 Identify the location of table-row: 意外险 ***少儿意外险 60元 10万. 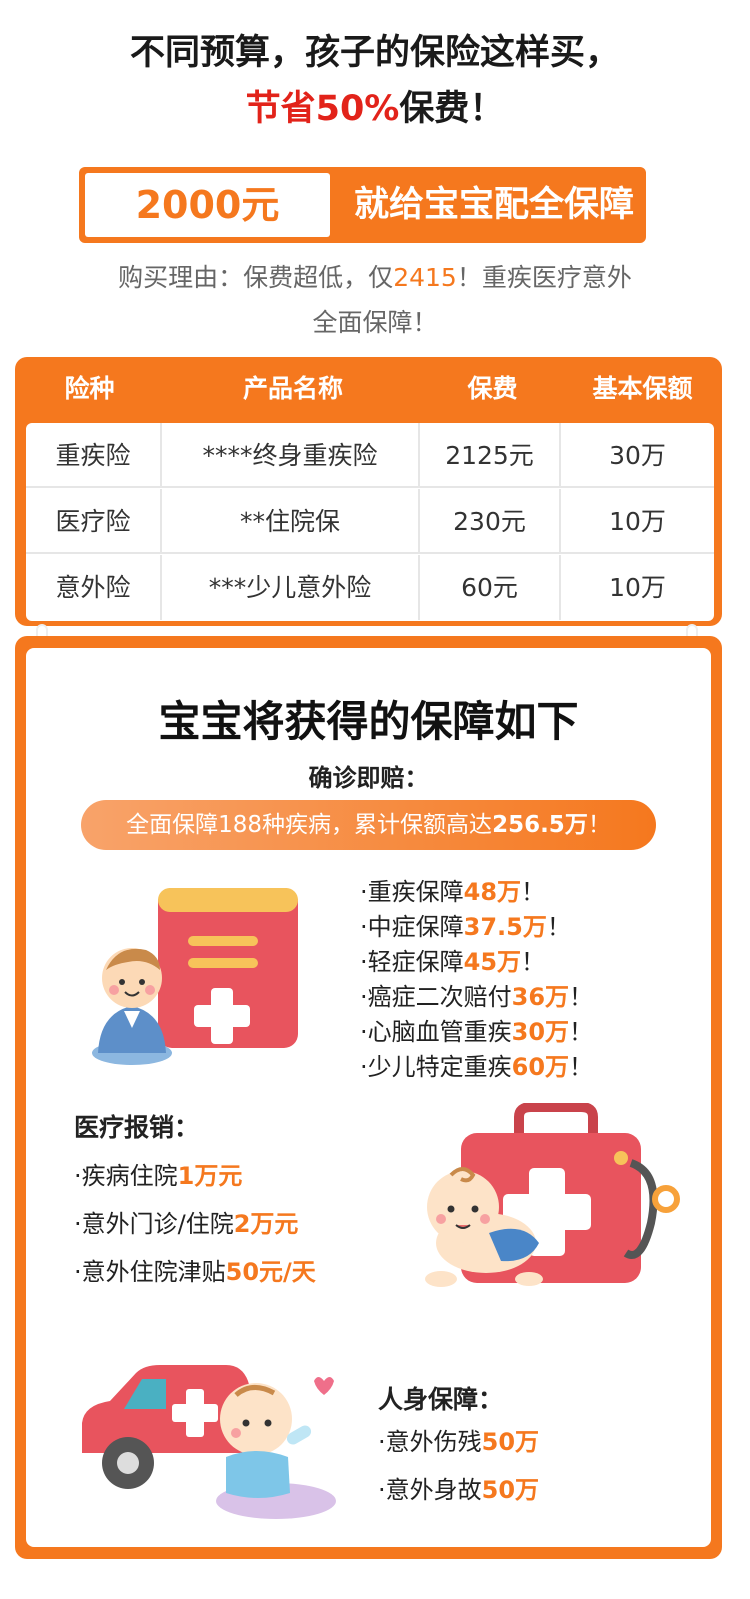
(370, 587).